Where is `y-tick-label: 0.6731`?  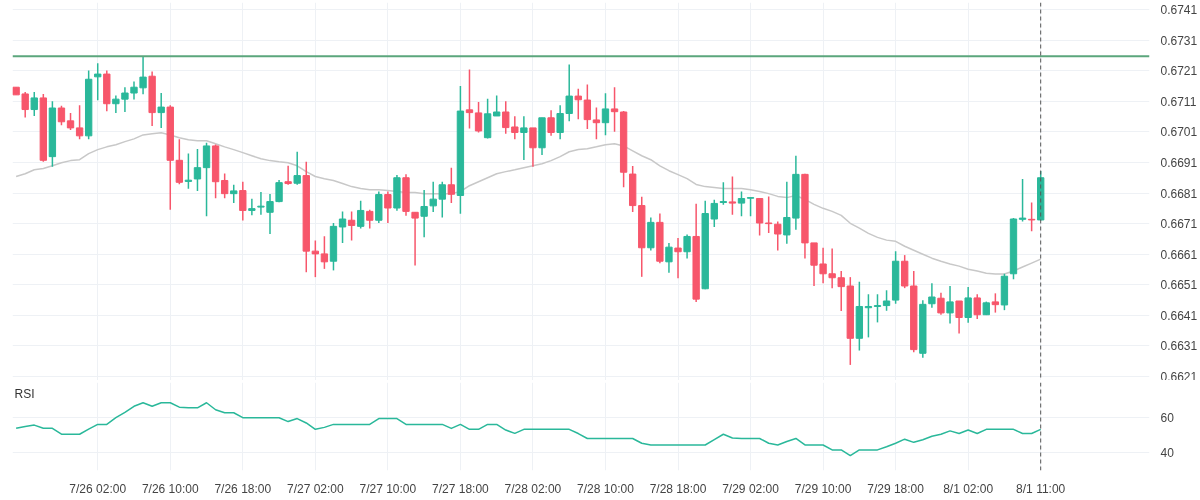
y-tick-label: 0.6731 is located at coordinates (1179, 40).